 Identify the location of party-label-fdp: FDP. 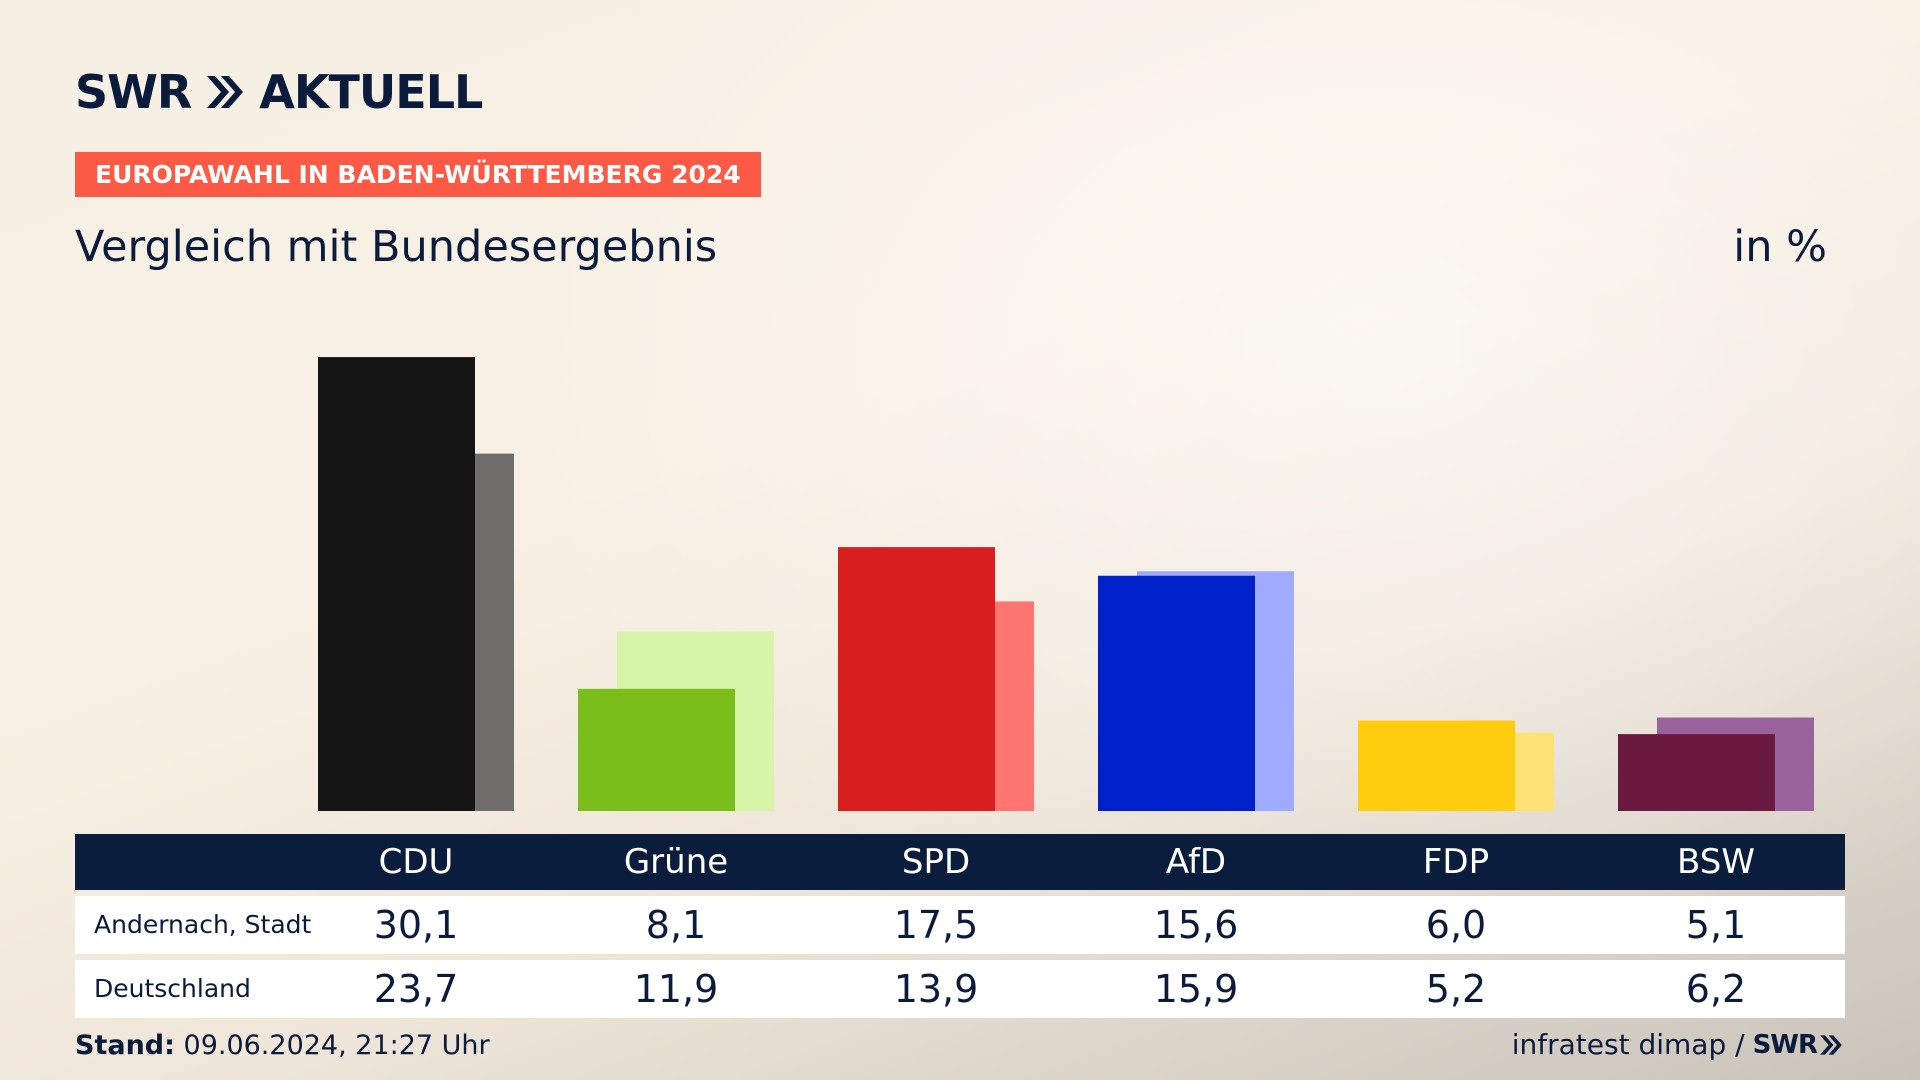
(1456, 862).